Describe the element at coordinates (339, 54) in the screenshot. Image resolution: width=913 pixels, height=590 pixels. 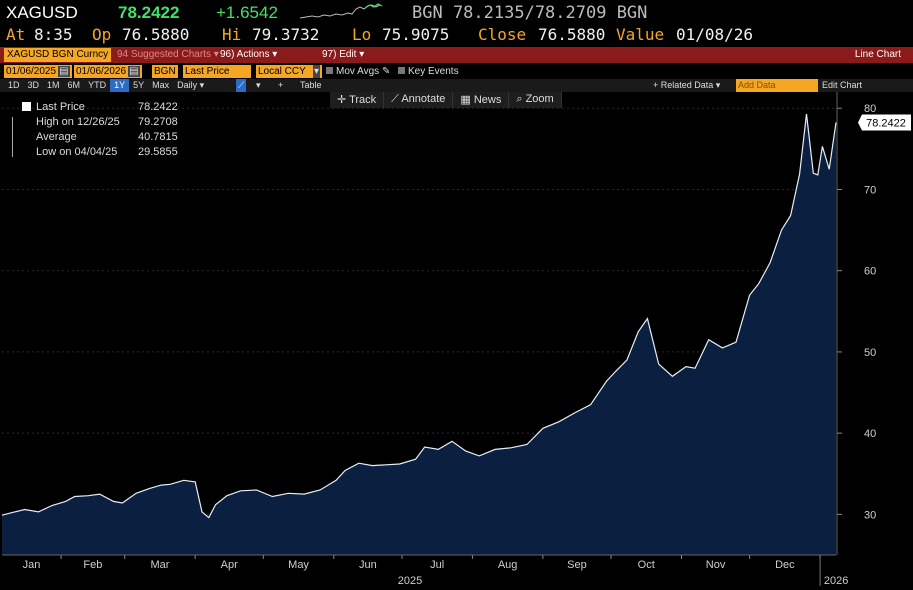
I see `edit-label: 97) Edit` at that location.